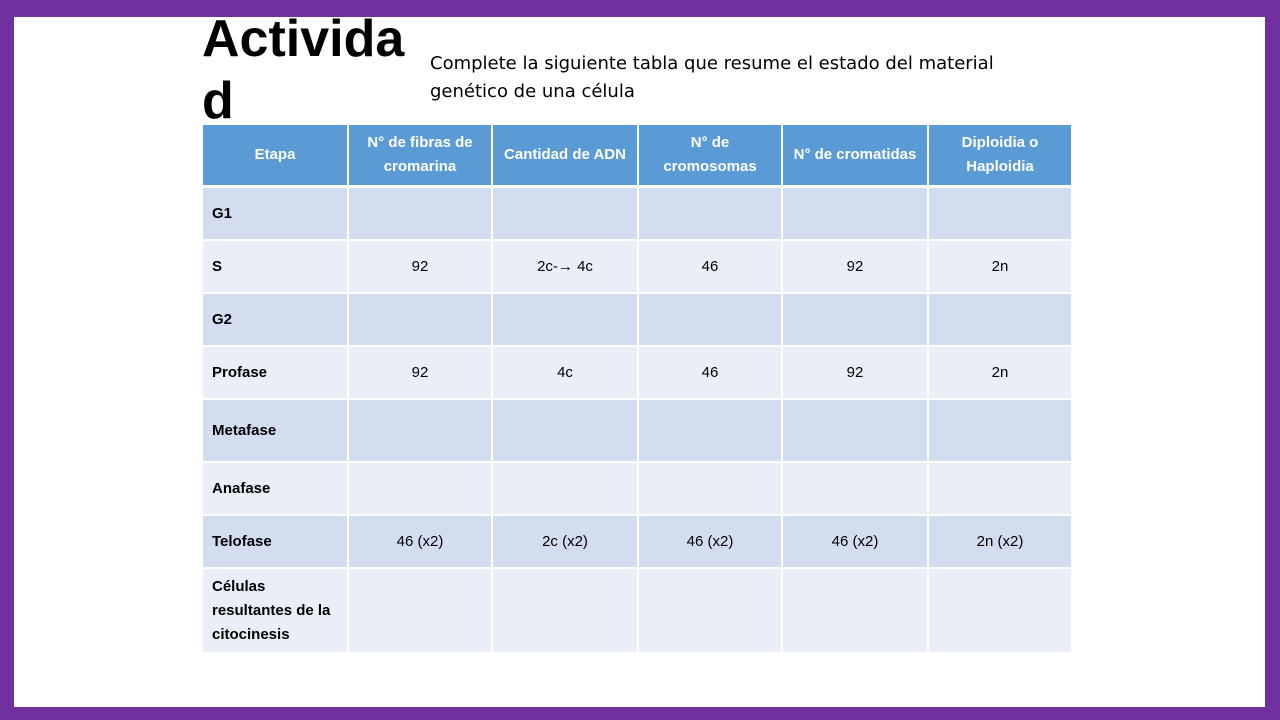 This screenshot has width=1280, height=720. Describe the element at coordinates (275, 431) in the screenshot. I see `stage-cell: Metafase` at that location.